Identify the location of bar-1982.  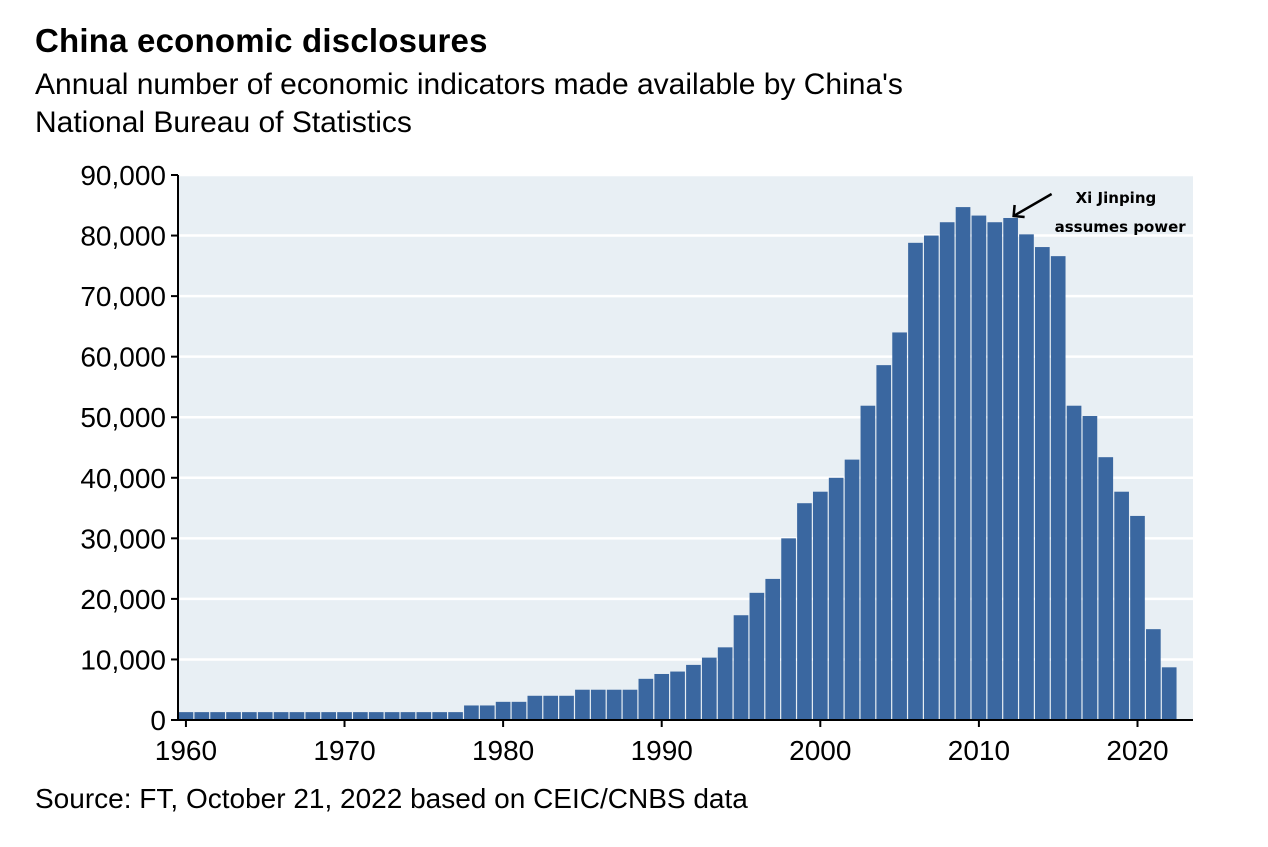
(535, 707).